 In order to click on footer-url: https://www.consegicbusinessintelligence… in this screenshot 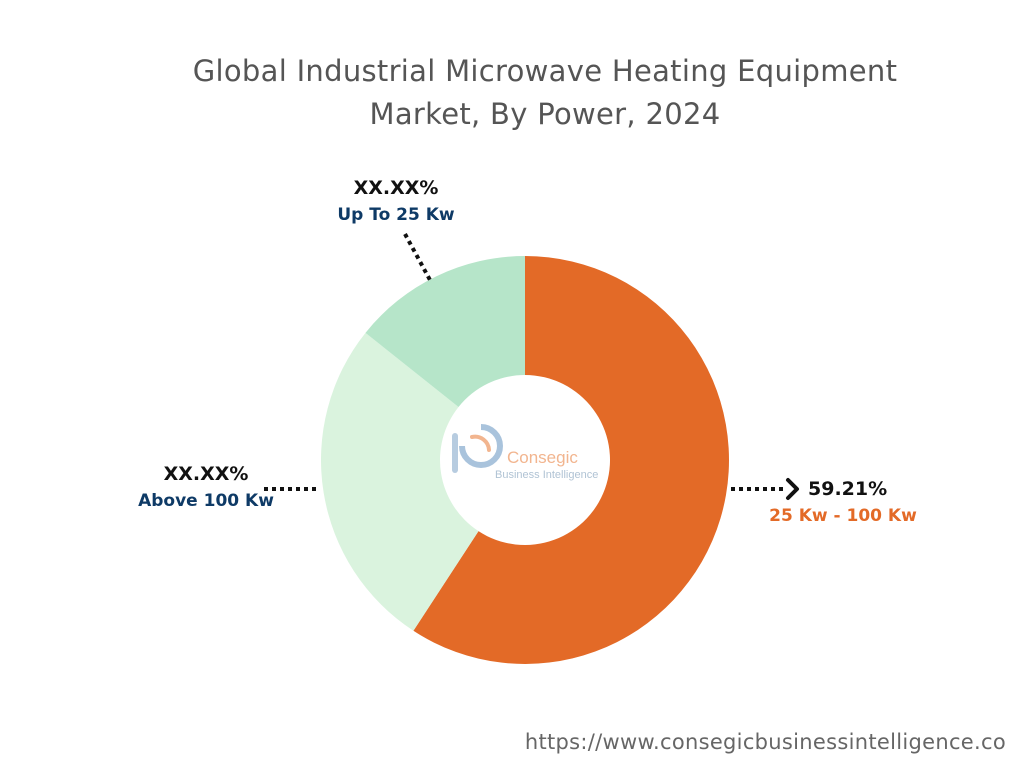, I will do `click(765, 742)`.